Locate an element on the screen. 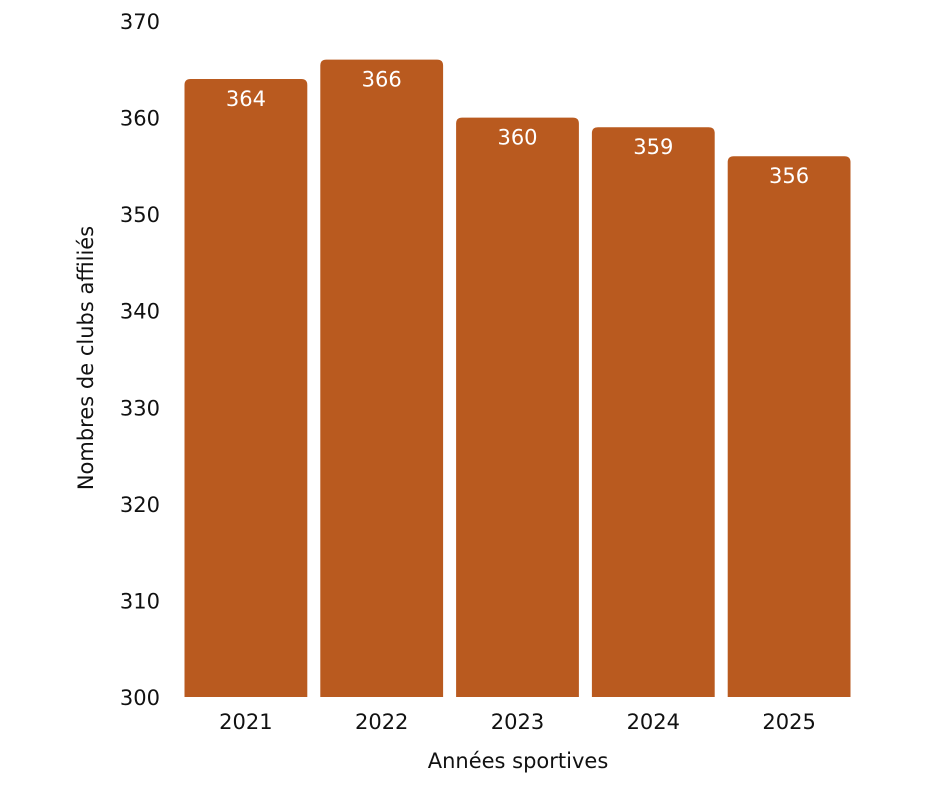  x-tick-label: 2023 is located at coordinates (517, 722).